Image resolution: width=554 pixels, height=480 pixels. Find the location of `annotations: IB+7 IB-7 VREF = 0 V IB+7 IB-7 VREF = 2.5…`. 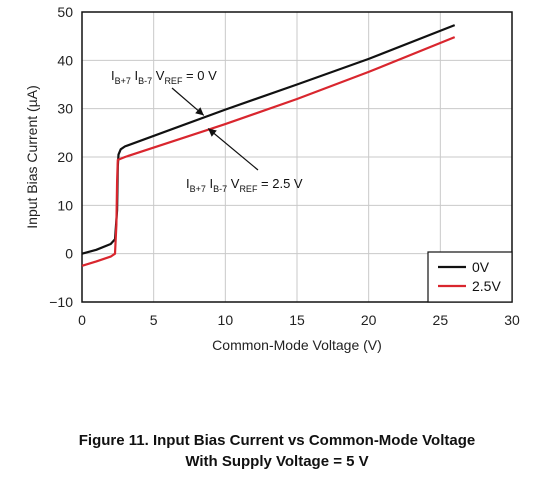

annotations: IB+7 IB-7 VREF = 0 V IB+7 IB-7 VREF = 2.5… is located at coordinates (207, 131).